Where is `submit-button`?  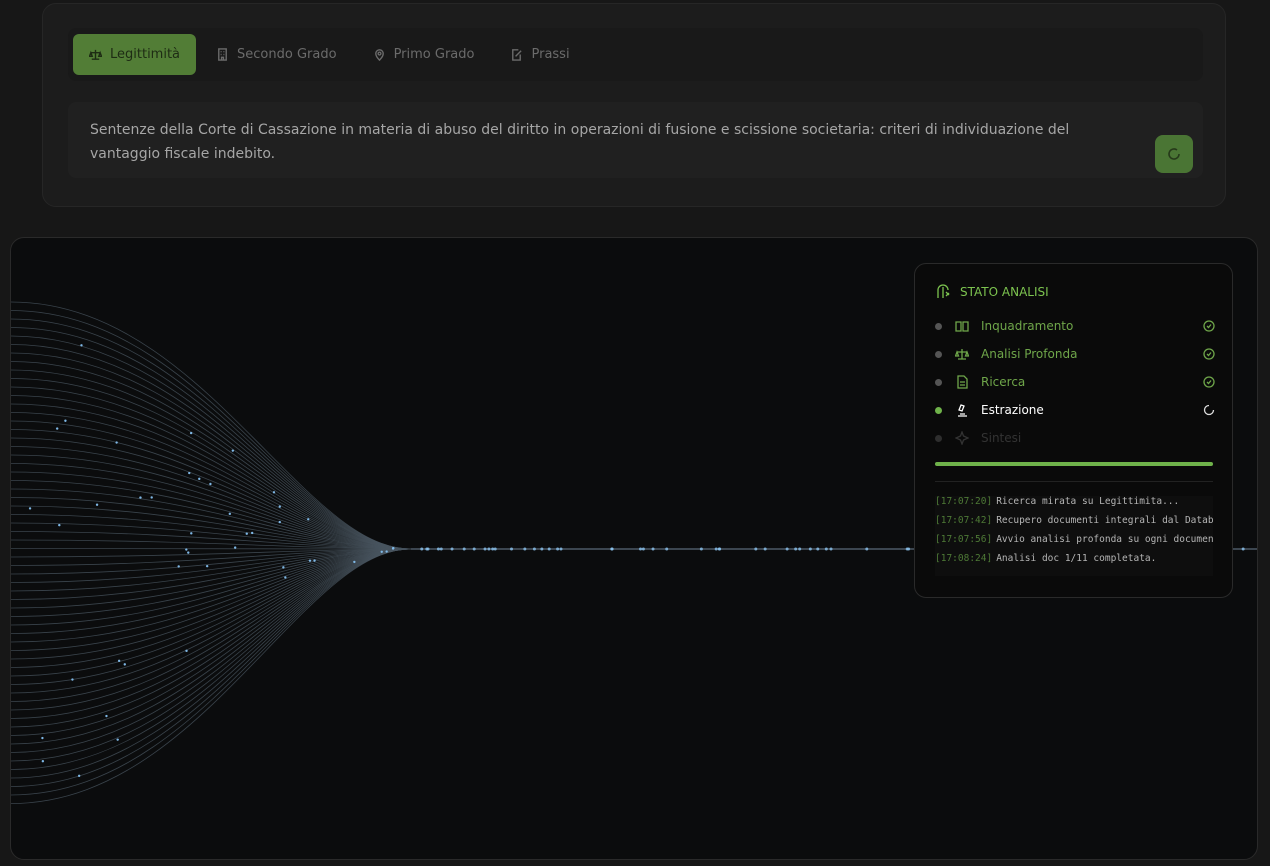
submit-button is located at coordinates (1174, 154).